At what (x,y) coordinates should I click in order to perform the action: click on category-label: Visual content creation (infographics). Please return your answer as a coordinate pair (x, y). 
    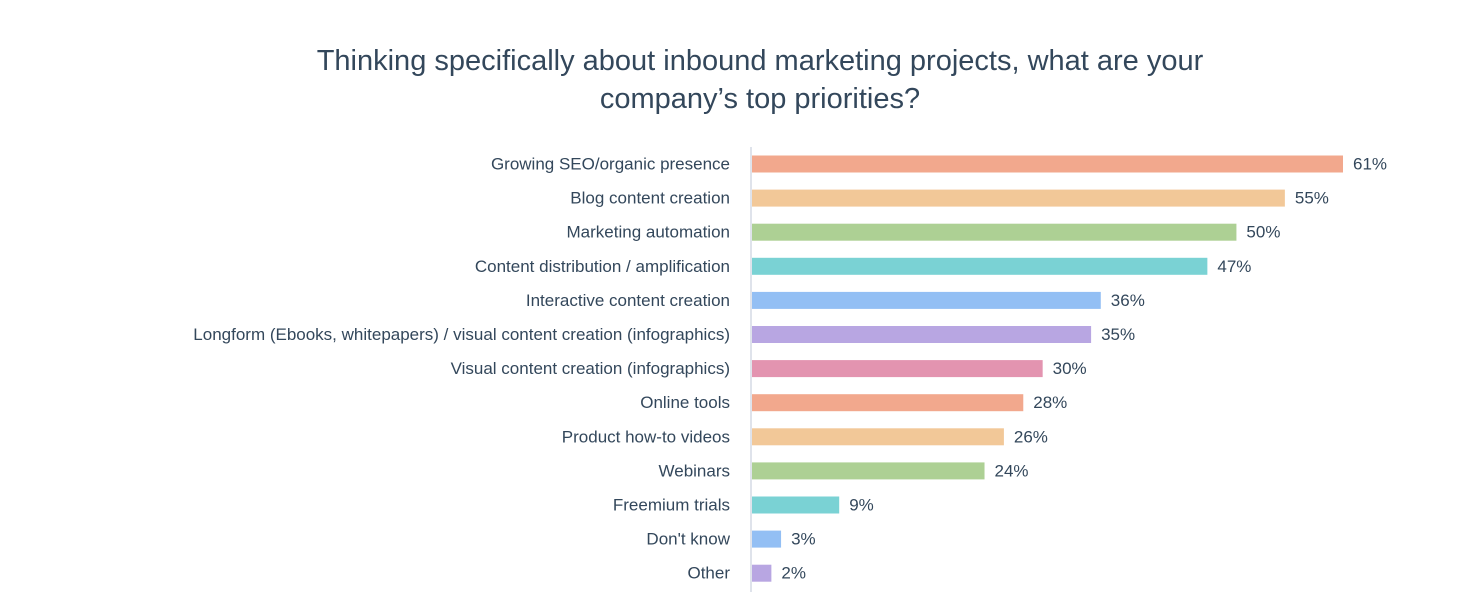
    Looking at the image, I should click on (590, 368).